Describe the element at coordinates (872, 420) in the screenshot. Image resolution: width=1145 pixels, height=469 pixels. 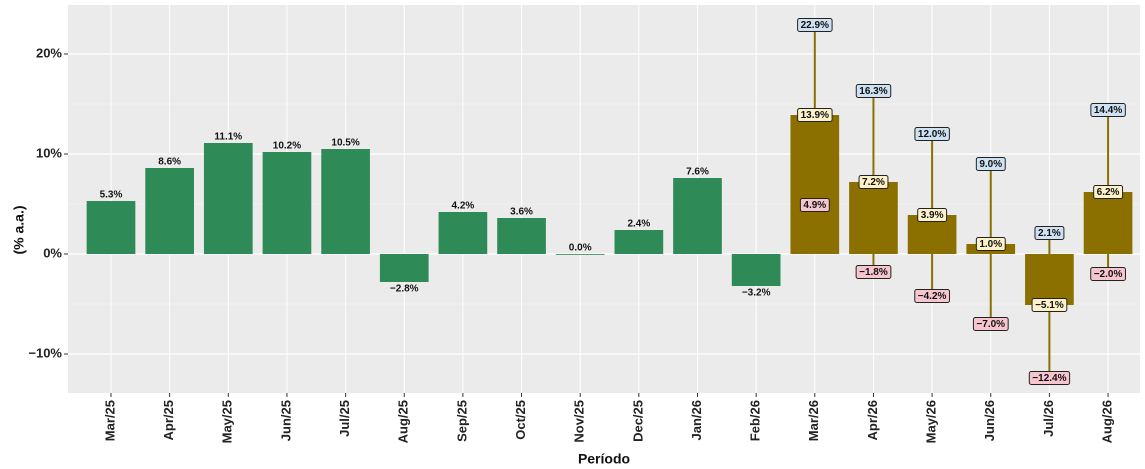
I see `x-tick-label: Apr/26` at that location.